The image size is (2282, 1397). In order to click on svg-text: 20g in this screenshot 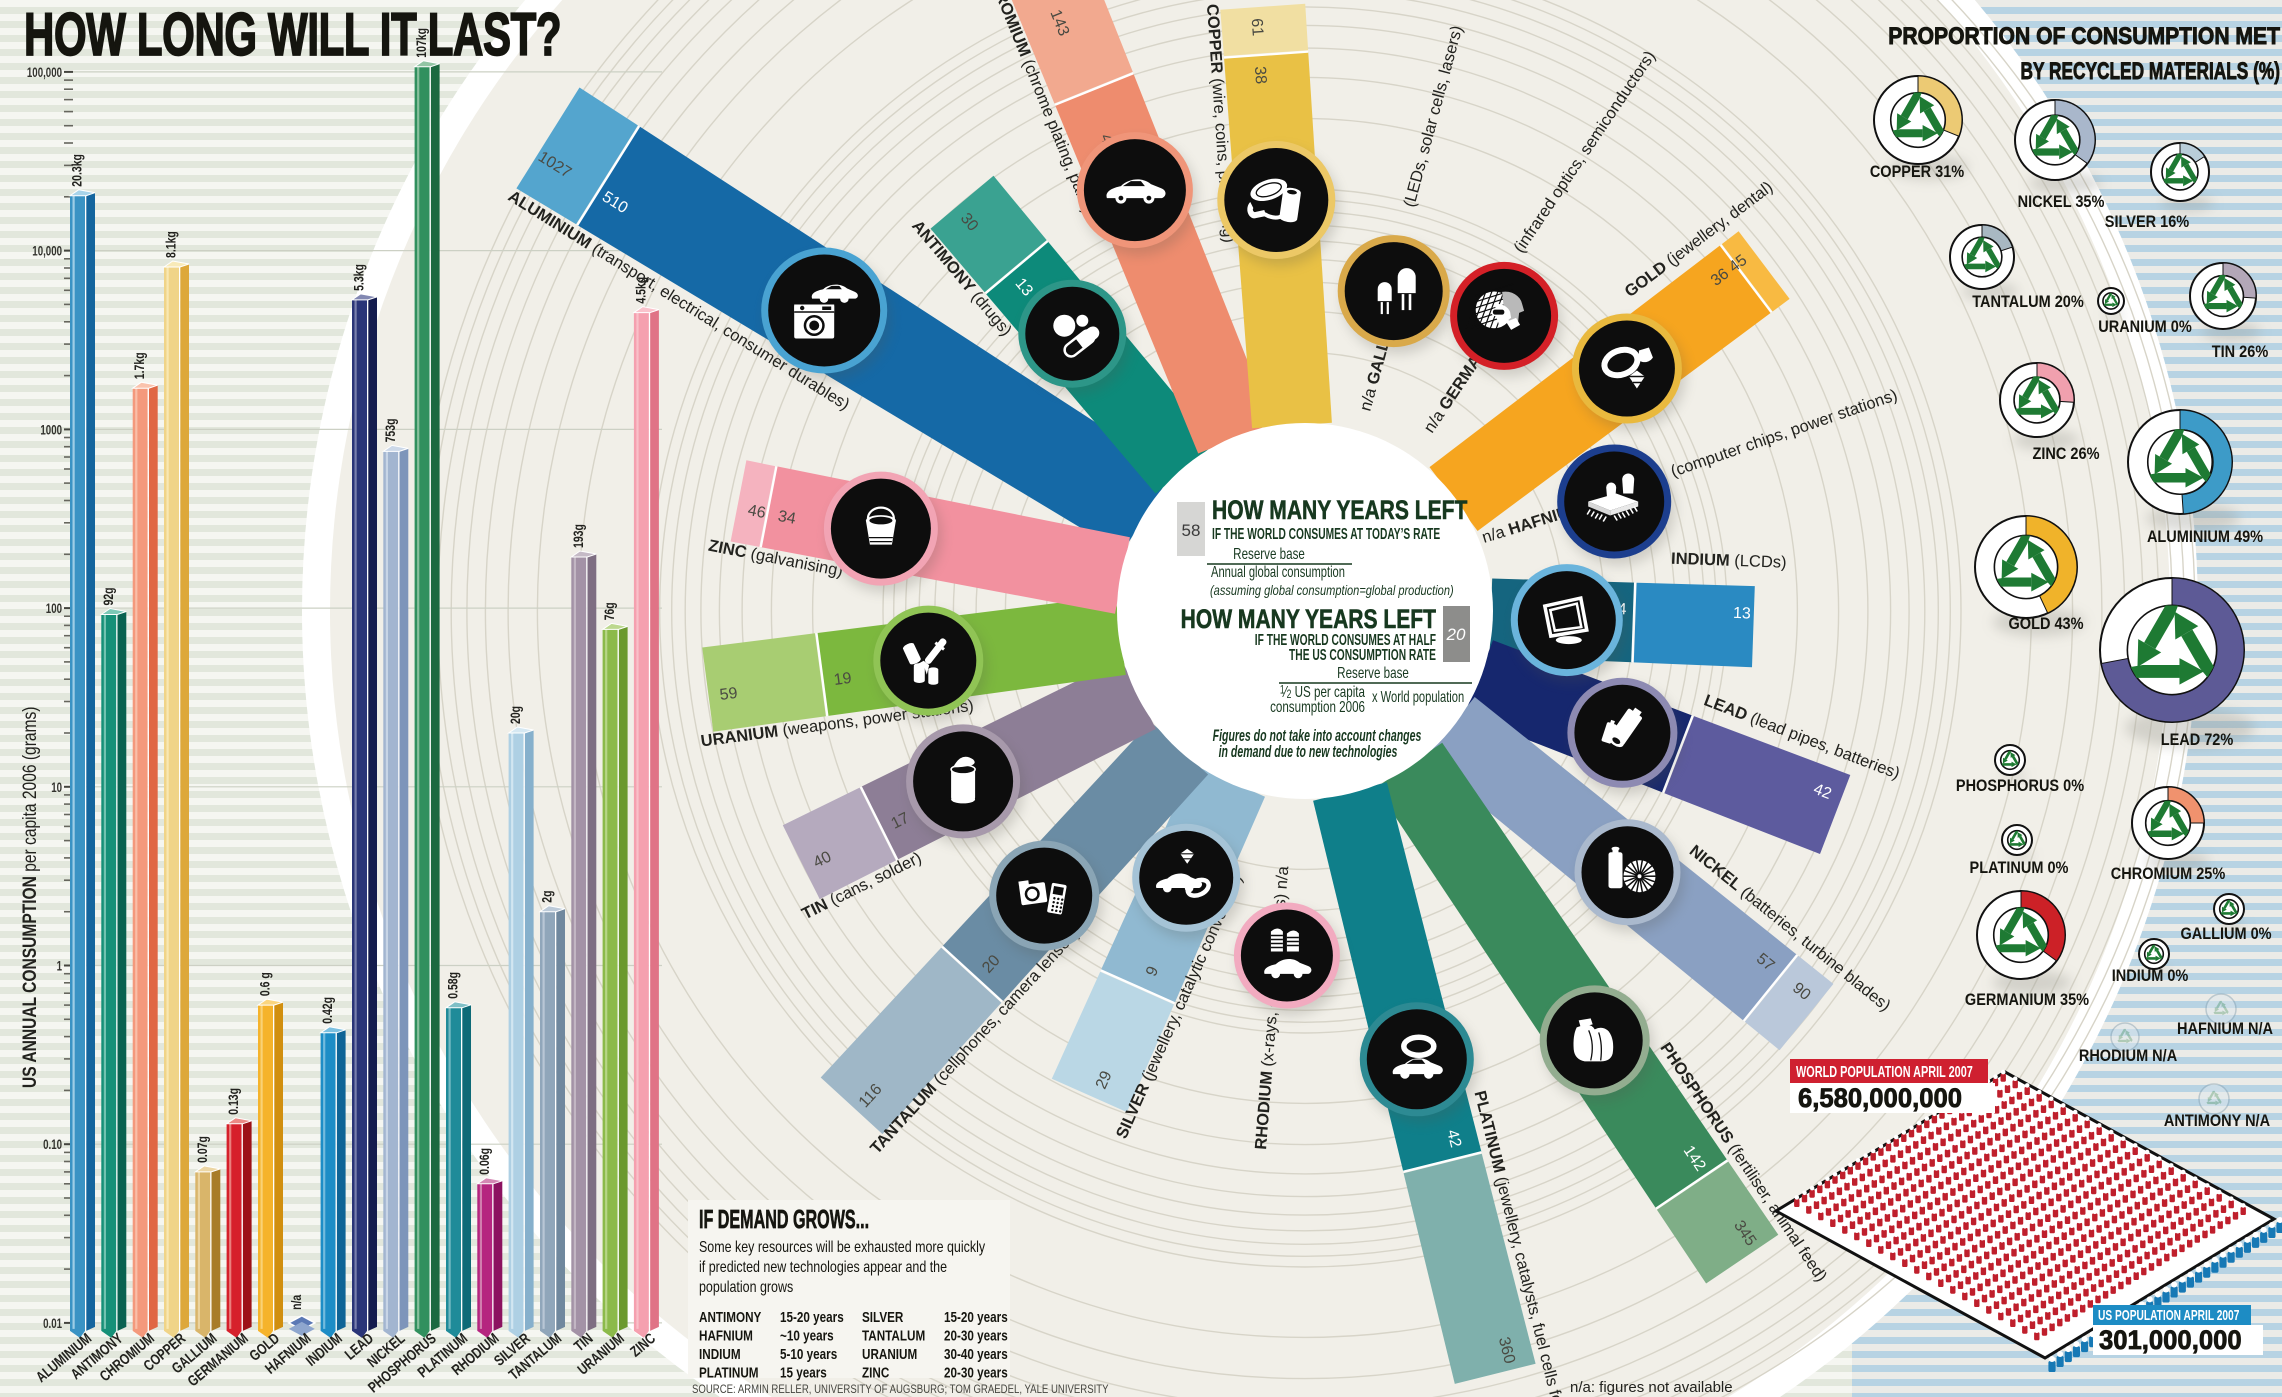, I will do `click(516, 715)`.